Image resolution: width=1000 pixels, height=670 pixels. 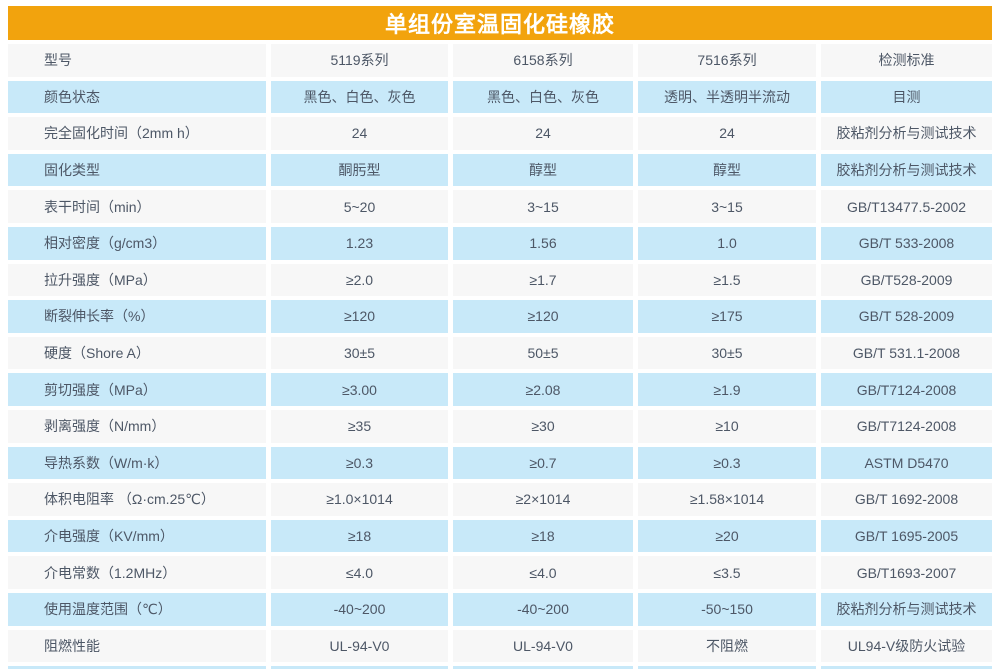 I want to click on cell-value: GB/T 533-2008, so click(x=906, y=243).